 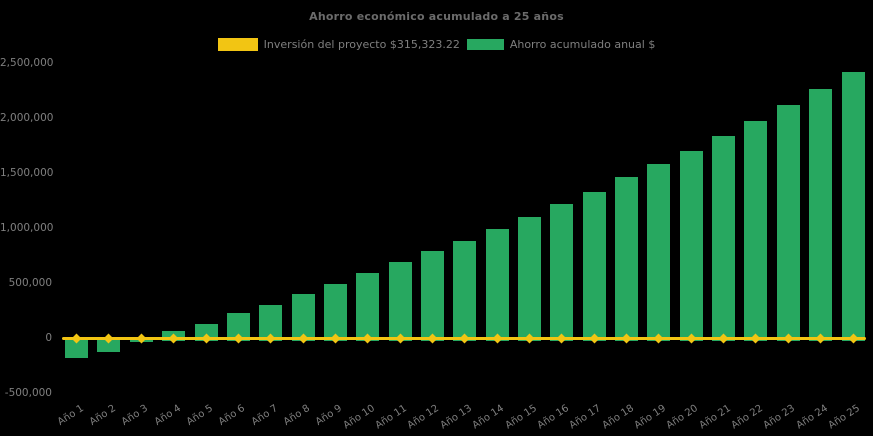 What do you see at coordinates (436, 16) in the screenshot?
I see `chart-title: Ahorro económico acumulado a 25 años` at bounding box center [436, 16].